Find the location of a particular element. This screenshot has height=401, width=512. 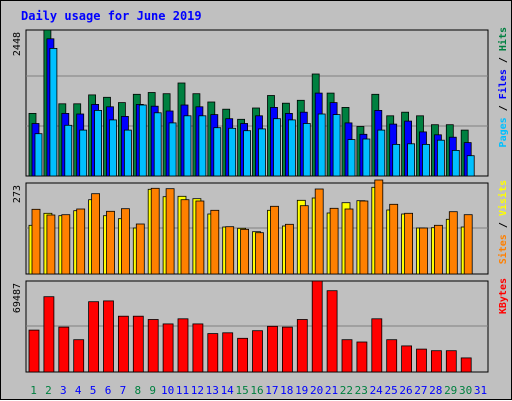

x-tick-label-day-18: 18 is located at coordinates (286, 390).